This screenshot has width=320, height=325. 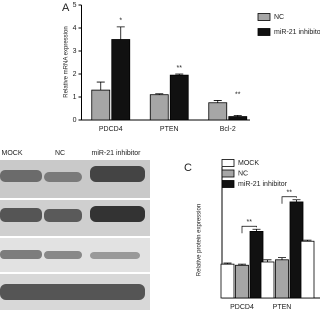 I want to click on y-tick-label: 2, so click(x=75, y=74).